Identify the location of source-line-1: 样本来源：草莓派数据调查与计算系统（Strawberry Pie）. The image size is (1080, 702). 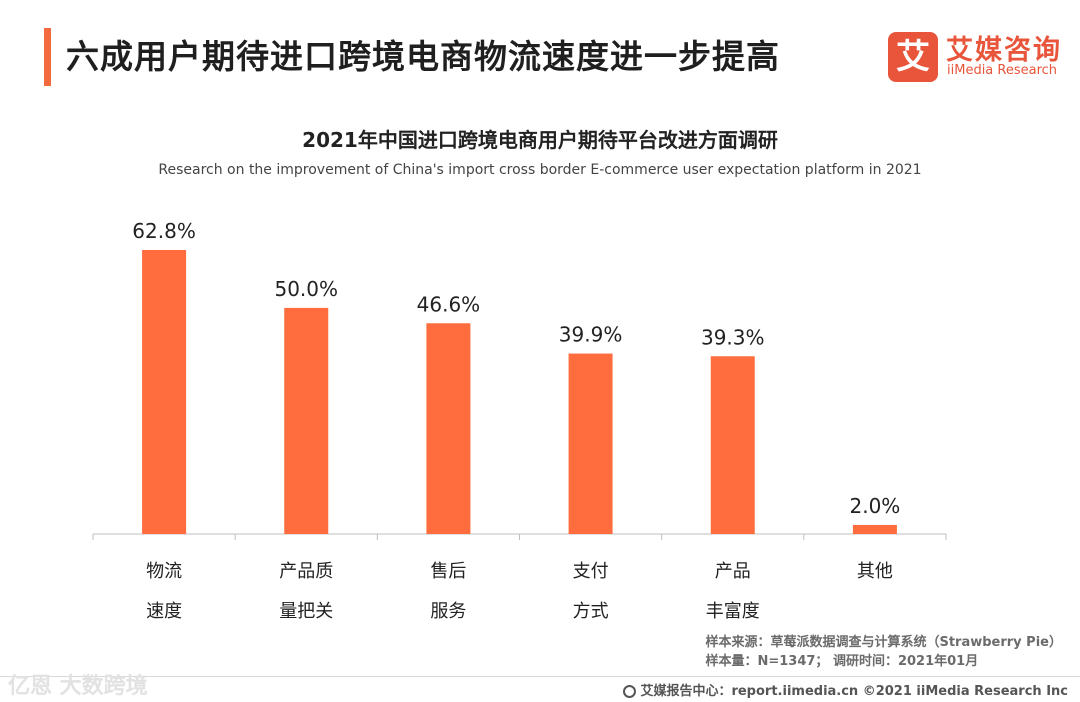
(883, 642).